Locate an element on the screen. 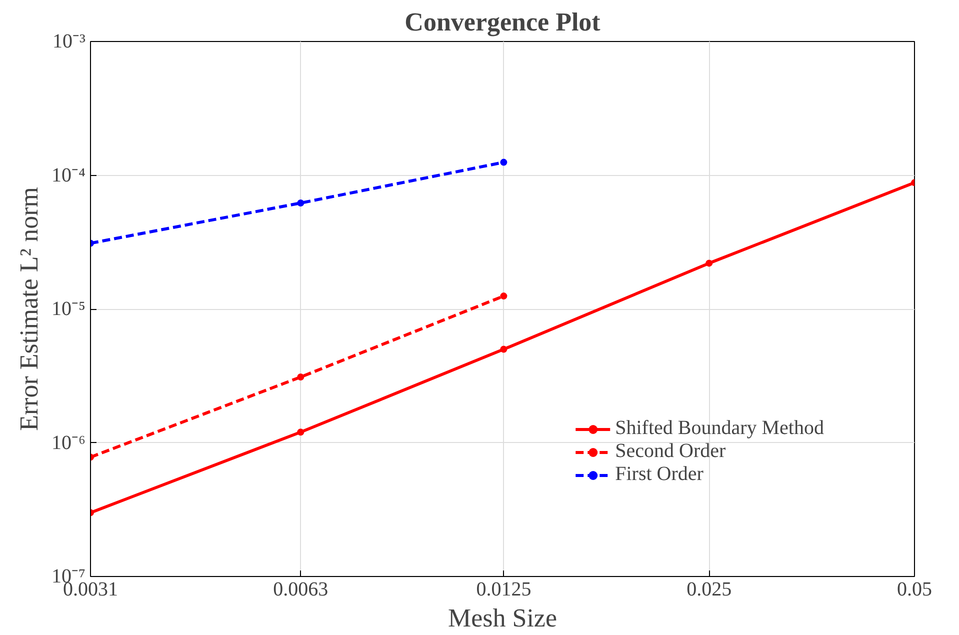  y-tick-label: 10⁻⁶ is located at coordinates (69, 443).